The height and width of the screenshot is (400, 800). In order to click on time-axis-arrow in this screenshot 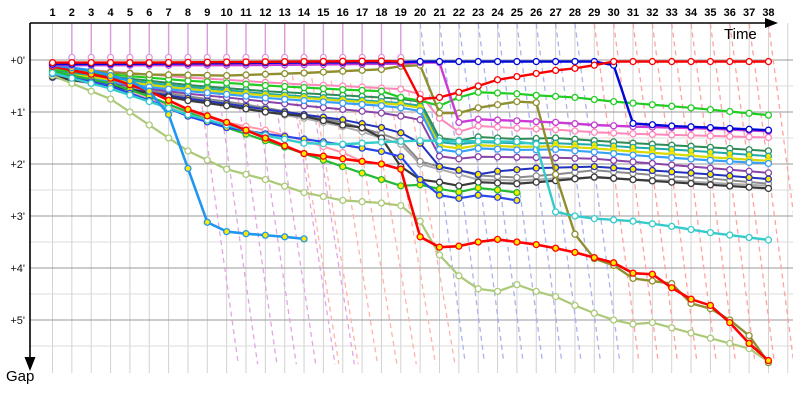, I will do `click(771, 23)`.